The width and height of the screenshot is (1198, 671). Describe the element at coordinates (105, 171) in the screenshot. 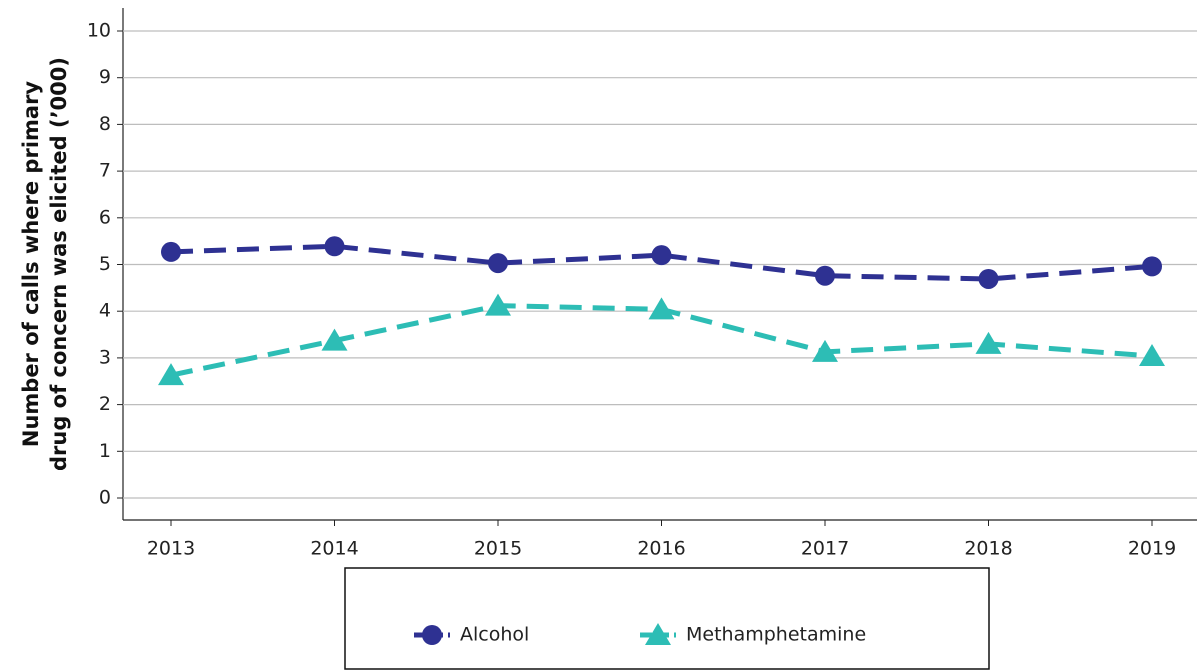

I see `y-tick-label: 7` at that location.